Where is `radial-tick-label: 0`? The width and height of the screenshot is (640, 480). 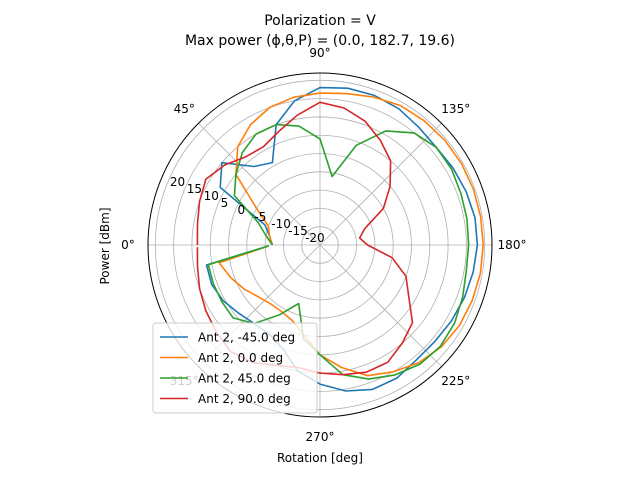 radial-tick-label: 0 is located at coordinates (241, 210).